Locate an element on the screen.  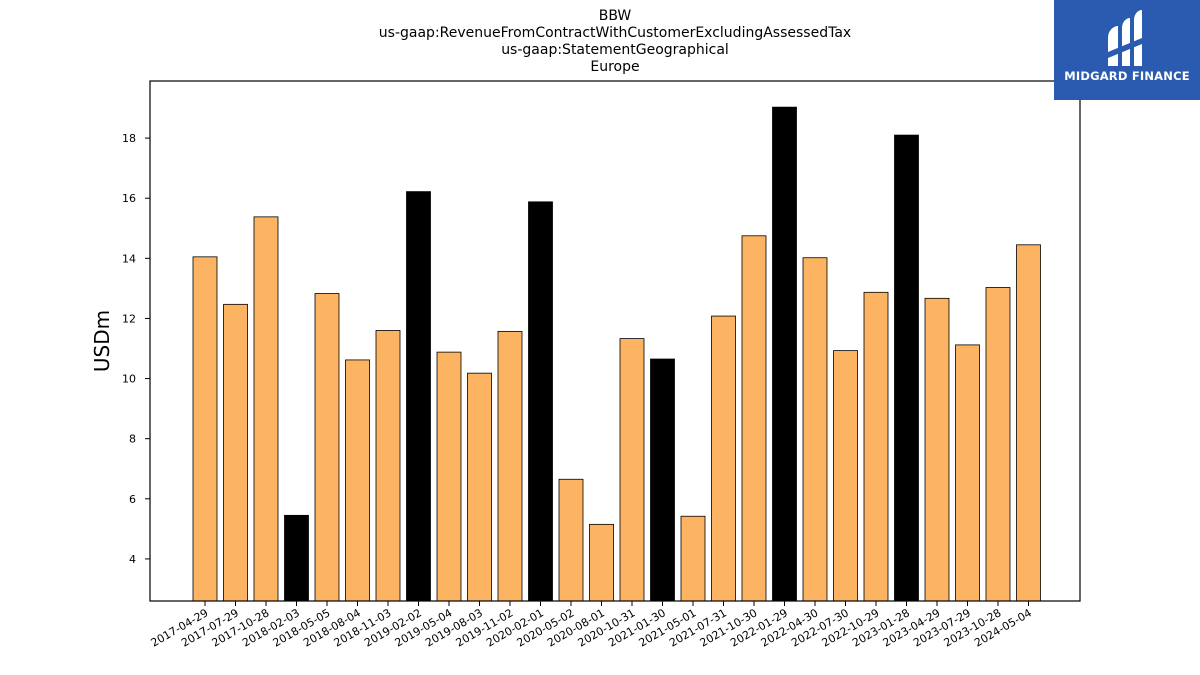
y-axis: 4 6 8 10 12 14 16 18 is located at coordinates (136, 349).